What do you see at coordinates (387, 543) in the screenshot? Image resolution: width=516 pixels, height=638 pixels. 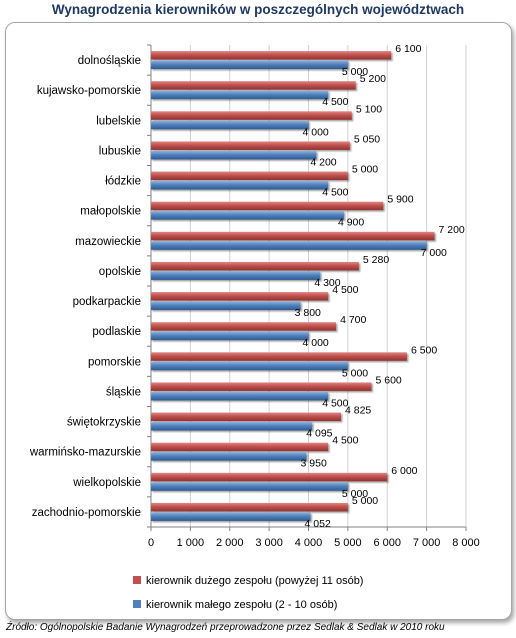 I see `x-tick-label: 6 000` at bounding box center [387, 543].